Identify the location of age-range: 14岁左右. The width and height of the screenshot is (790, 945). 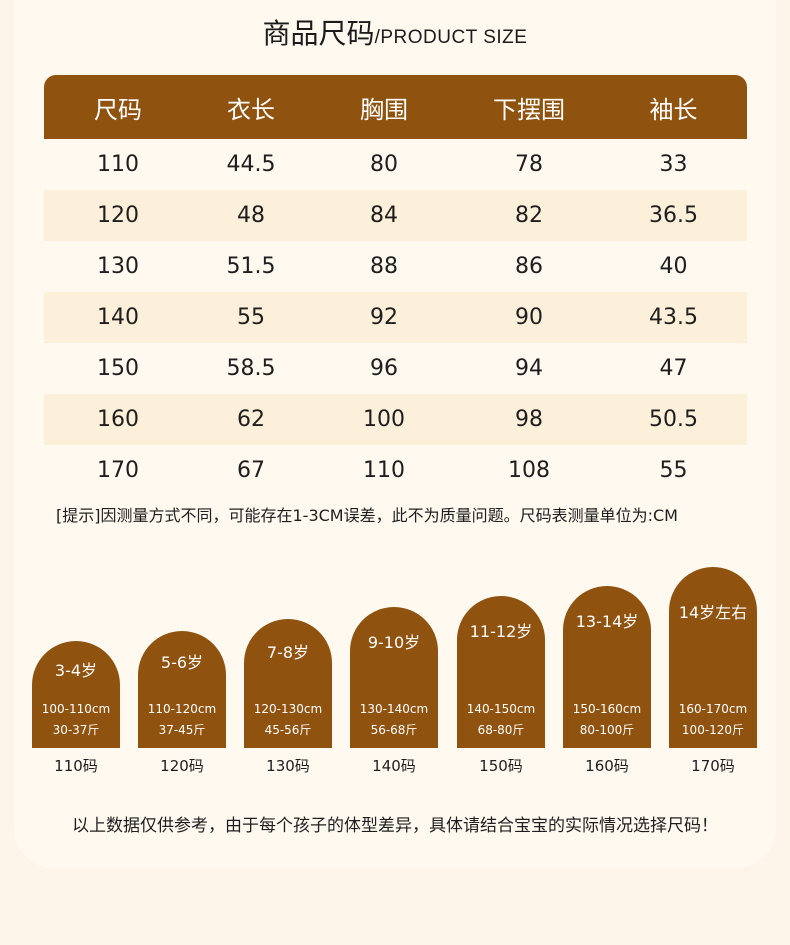
(713, 612).